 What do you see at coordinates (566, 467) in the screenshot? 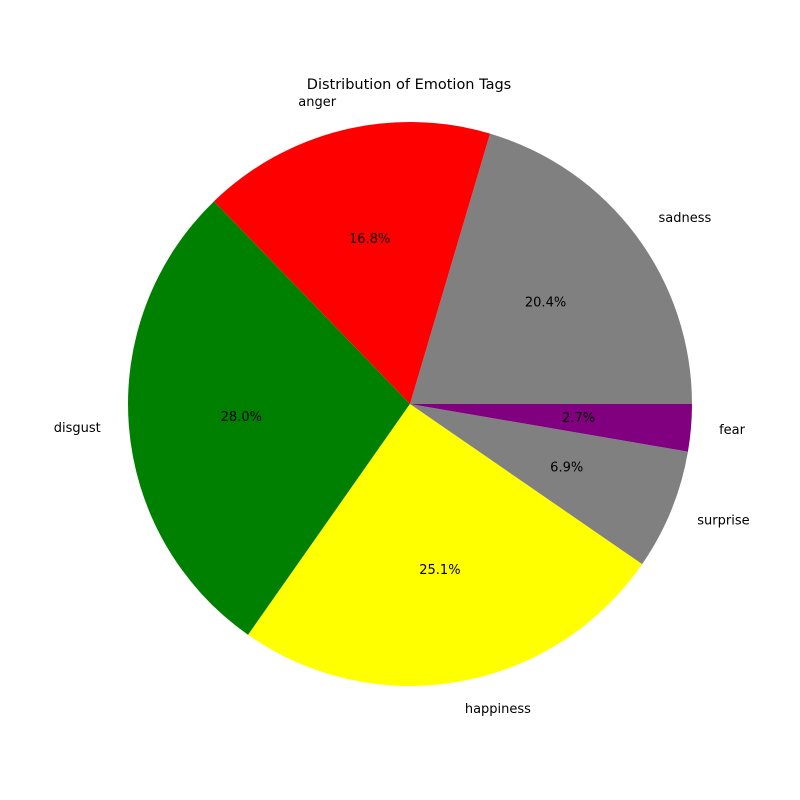
I see `slice-percent-surprise: 6.9%` at bounding box center [566, 467].